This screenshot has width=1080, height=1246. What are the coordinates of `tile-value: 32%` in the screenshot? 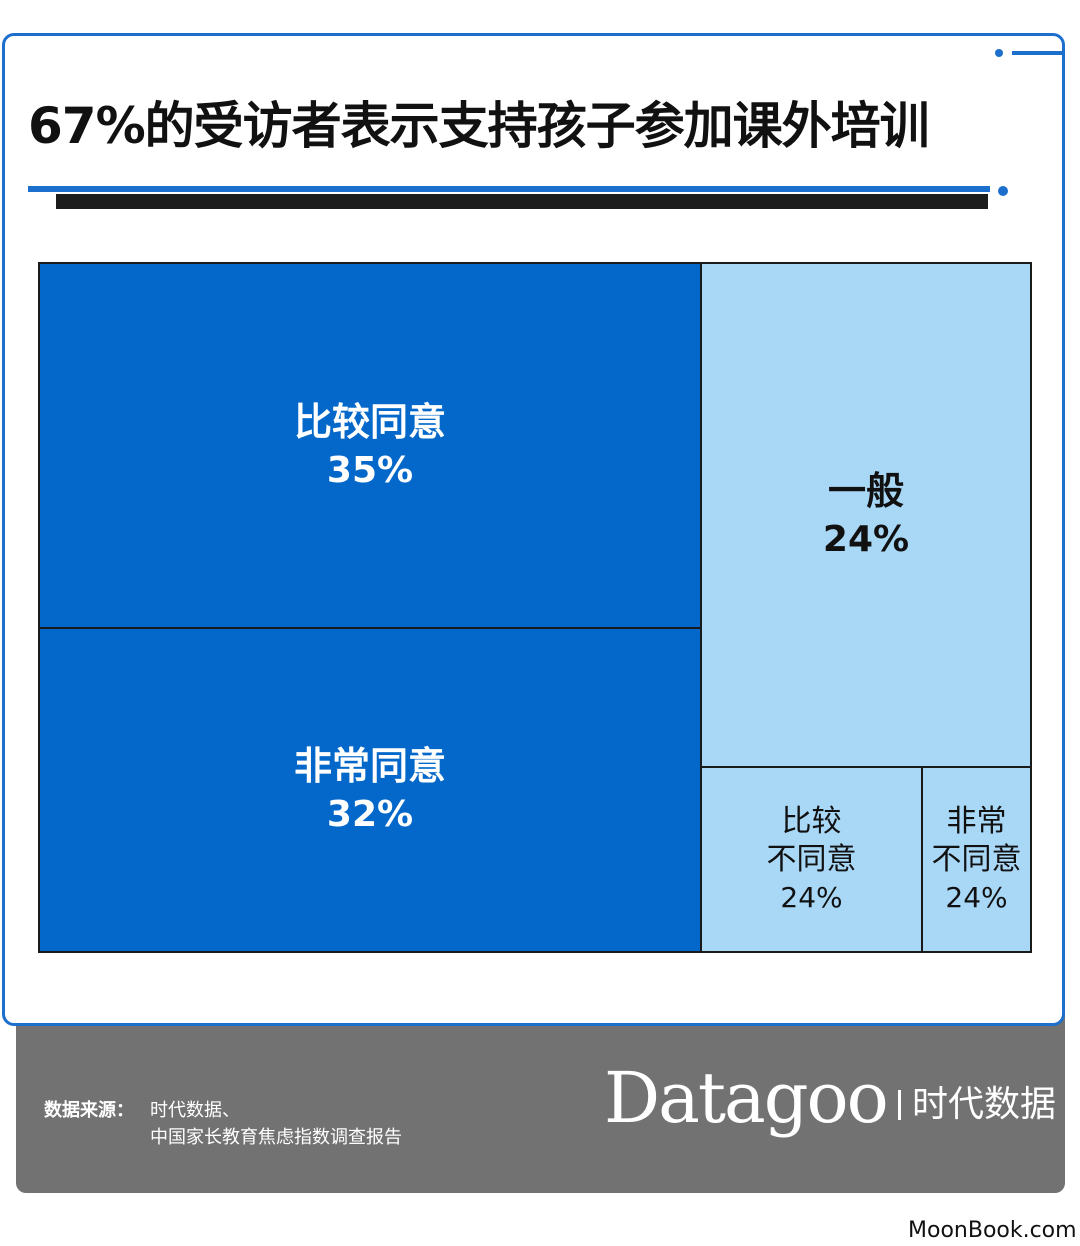 It's located at (370, 814).